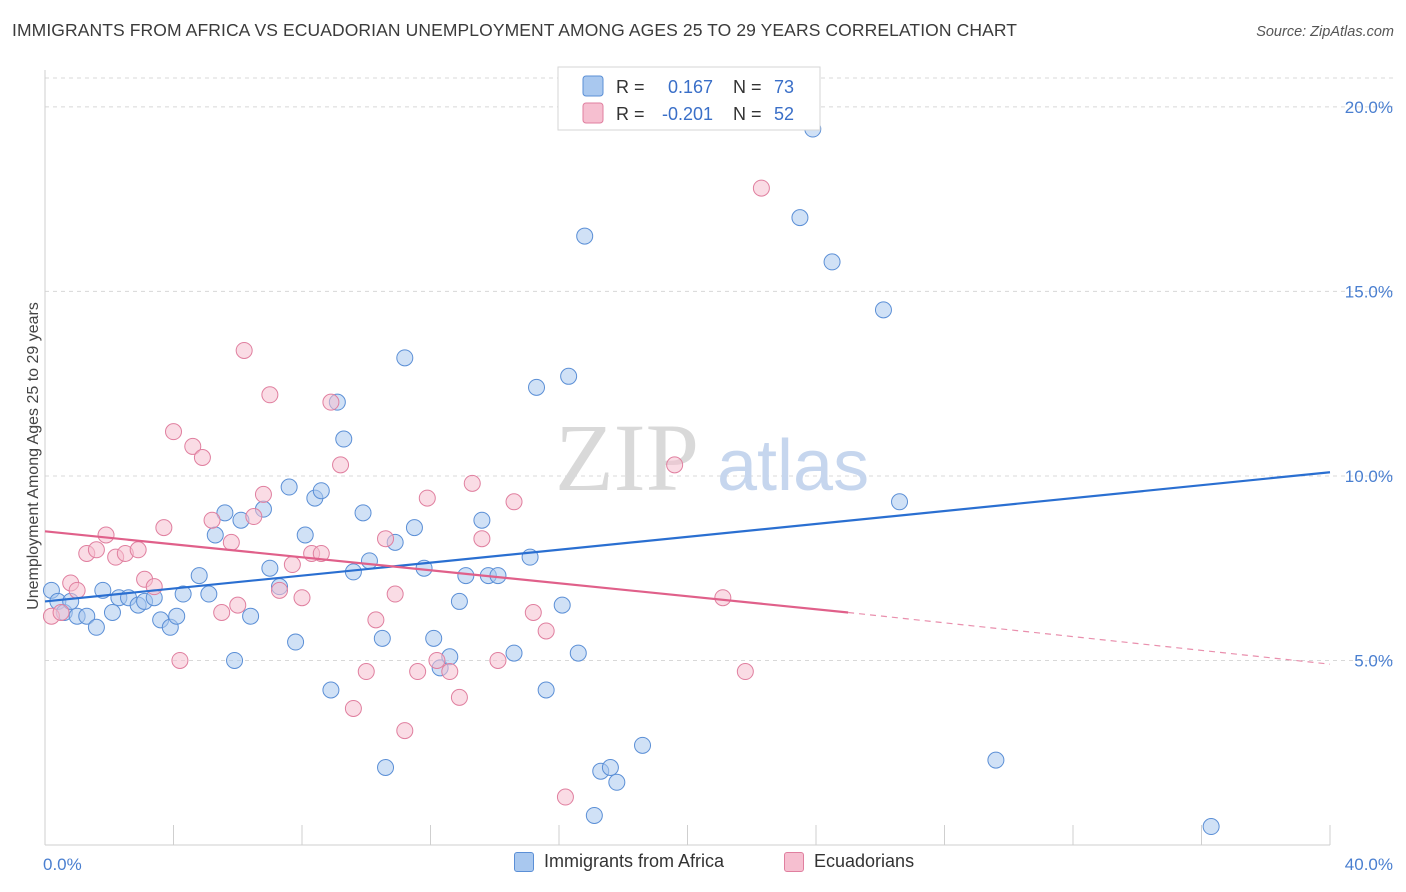 The width and height of the screenshot is (1406, 892). I want to click on legend-n-value-ecuadorians: 52, so click(784, 114).